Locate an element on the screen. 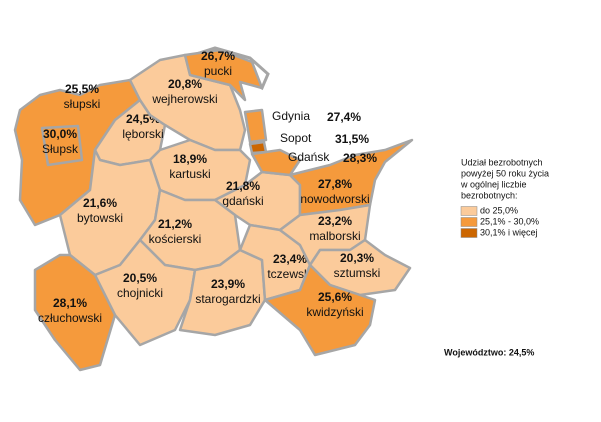 Image resolution: width=601 pixels, height=422 pixels. region-value: 30,0% is located at coordinates (60, 134).